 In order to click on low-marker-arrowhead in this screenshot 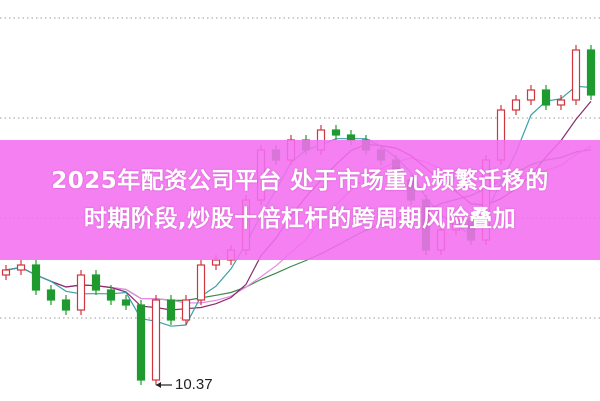, I will do `click(158, 385)`.